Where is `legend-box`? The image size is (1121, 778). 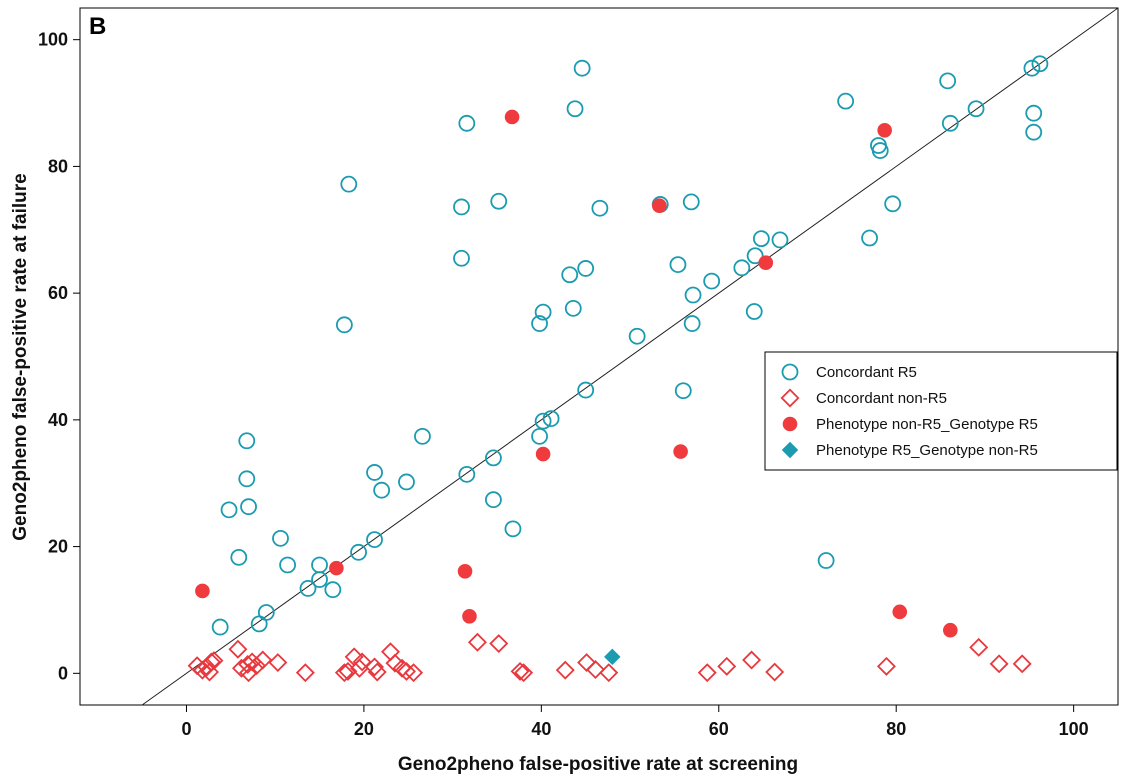 legend-box is located at coordinates (941, 411).